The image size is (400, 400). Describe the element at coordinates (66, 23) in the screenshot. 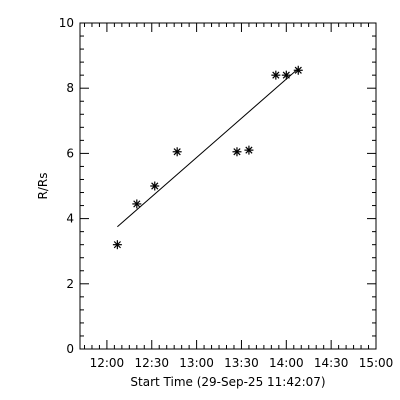

I see `y-tick-label: 10` at that location.